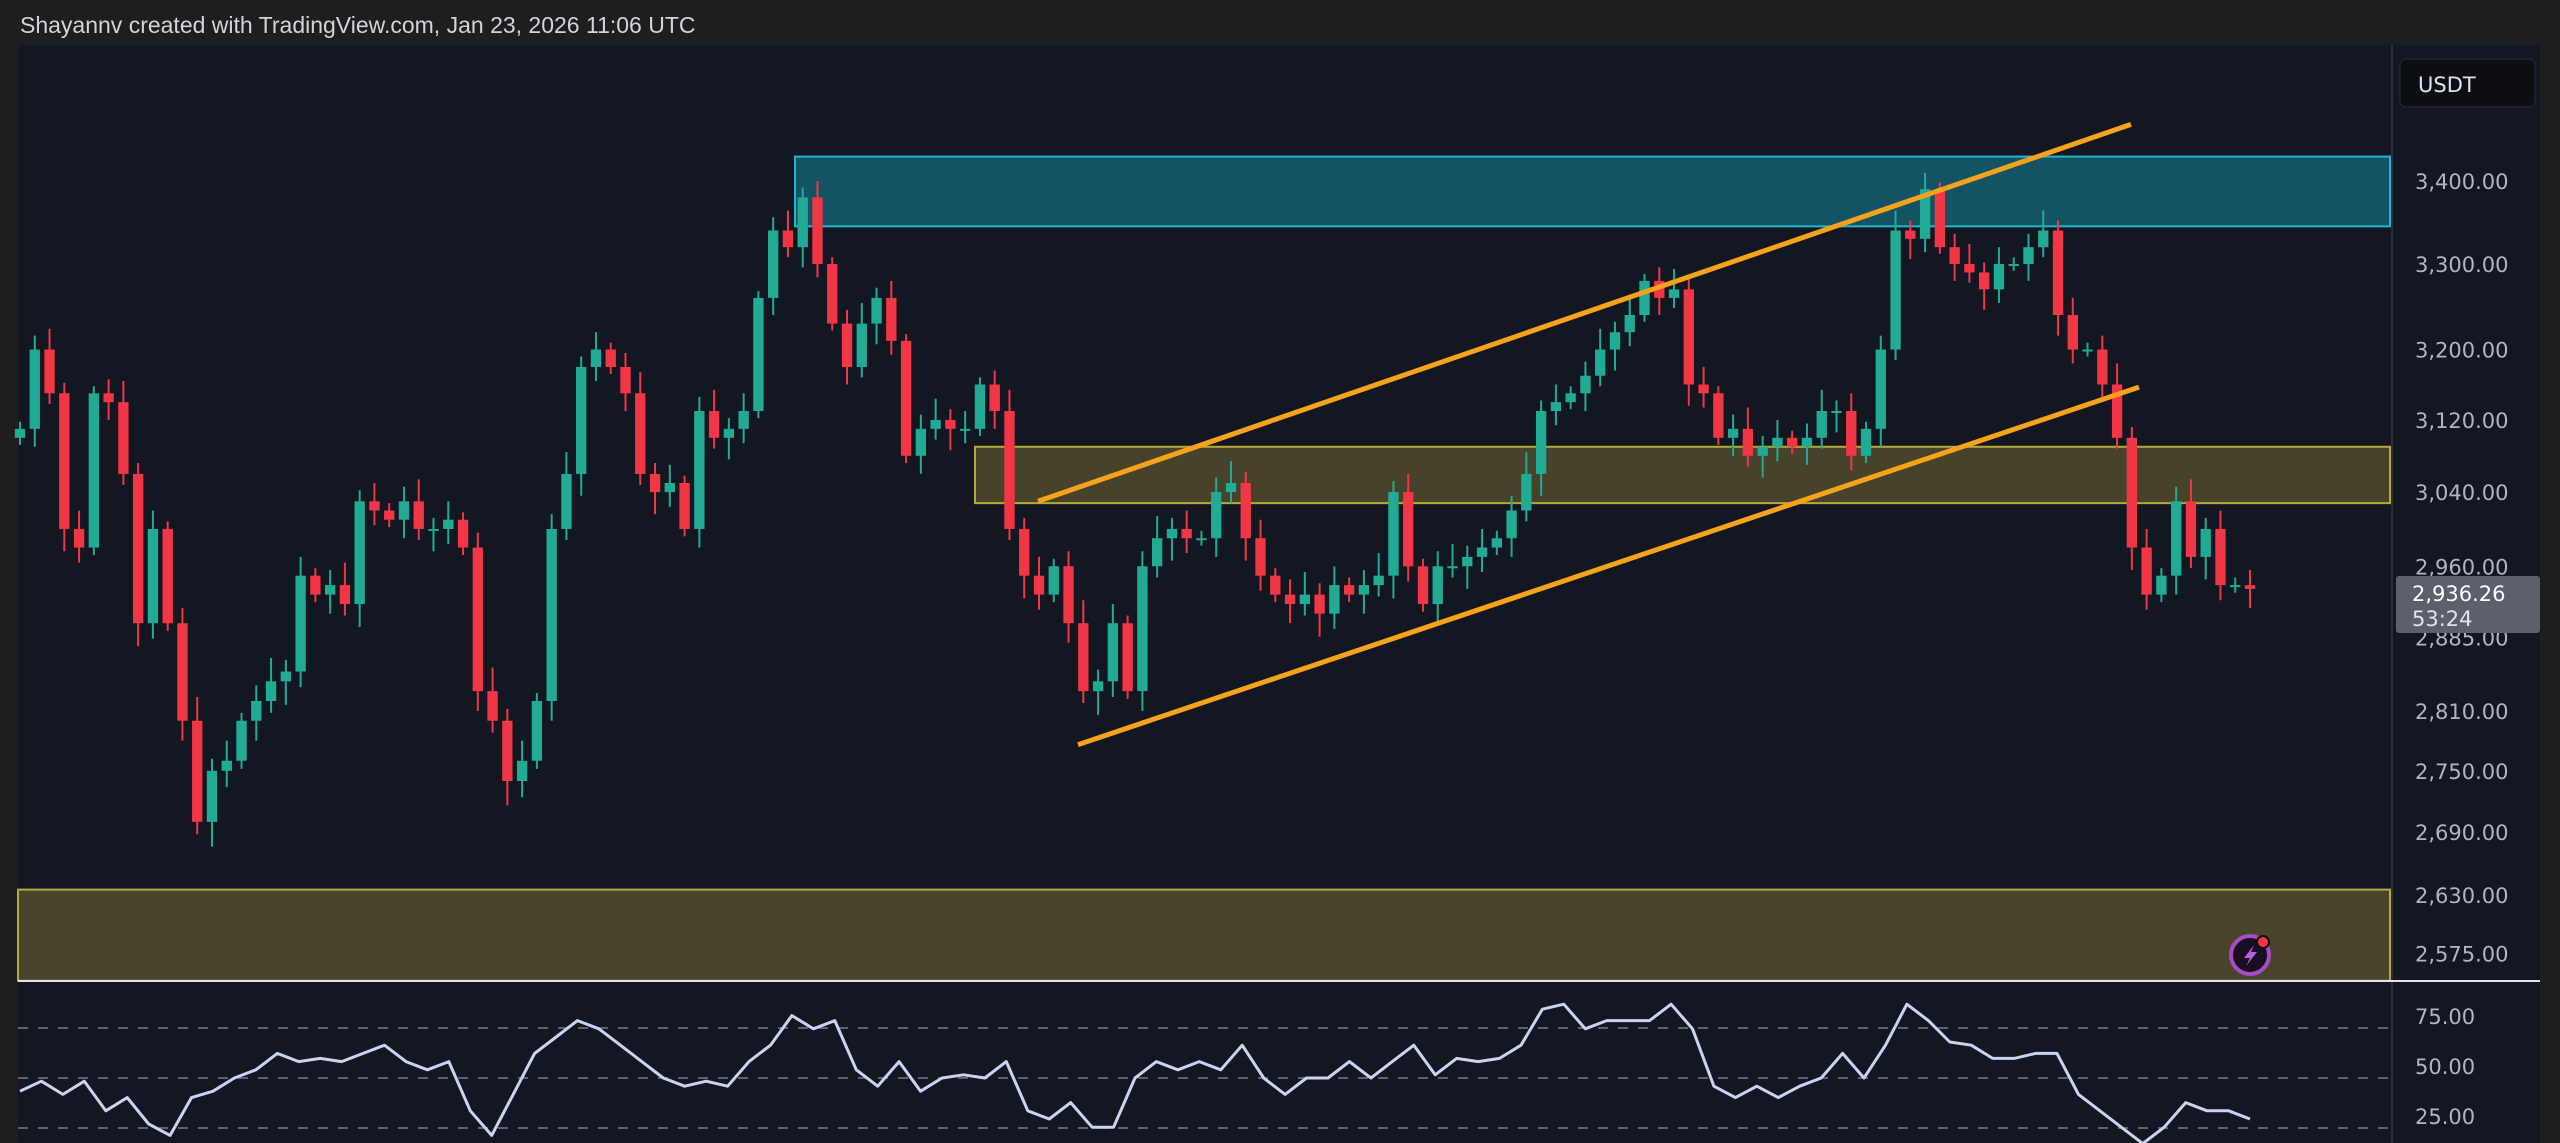 This screenshot has width=2560, height=1143. Describe the element at coordinates (2447, 85) in the screenshot. I see `currency-label: USDT` at that location.